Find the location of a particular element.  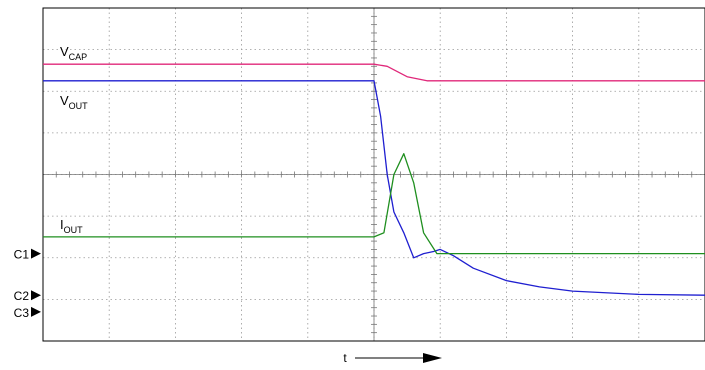

series-label-vout-1: VOUT is located at coordinates (74, 102).